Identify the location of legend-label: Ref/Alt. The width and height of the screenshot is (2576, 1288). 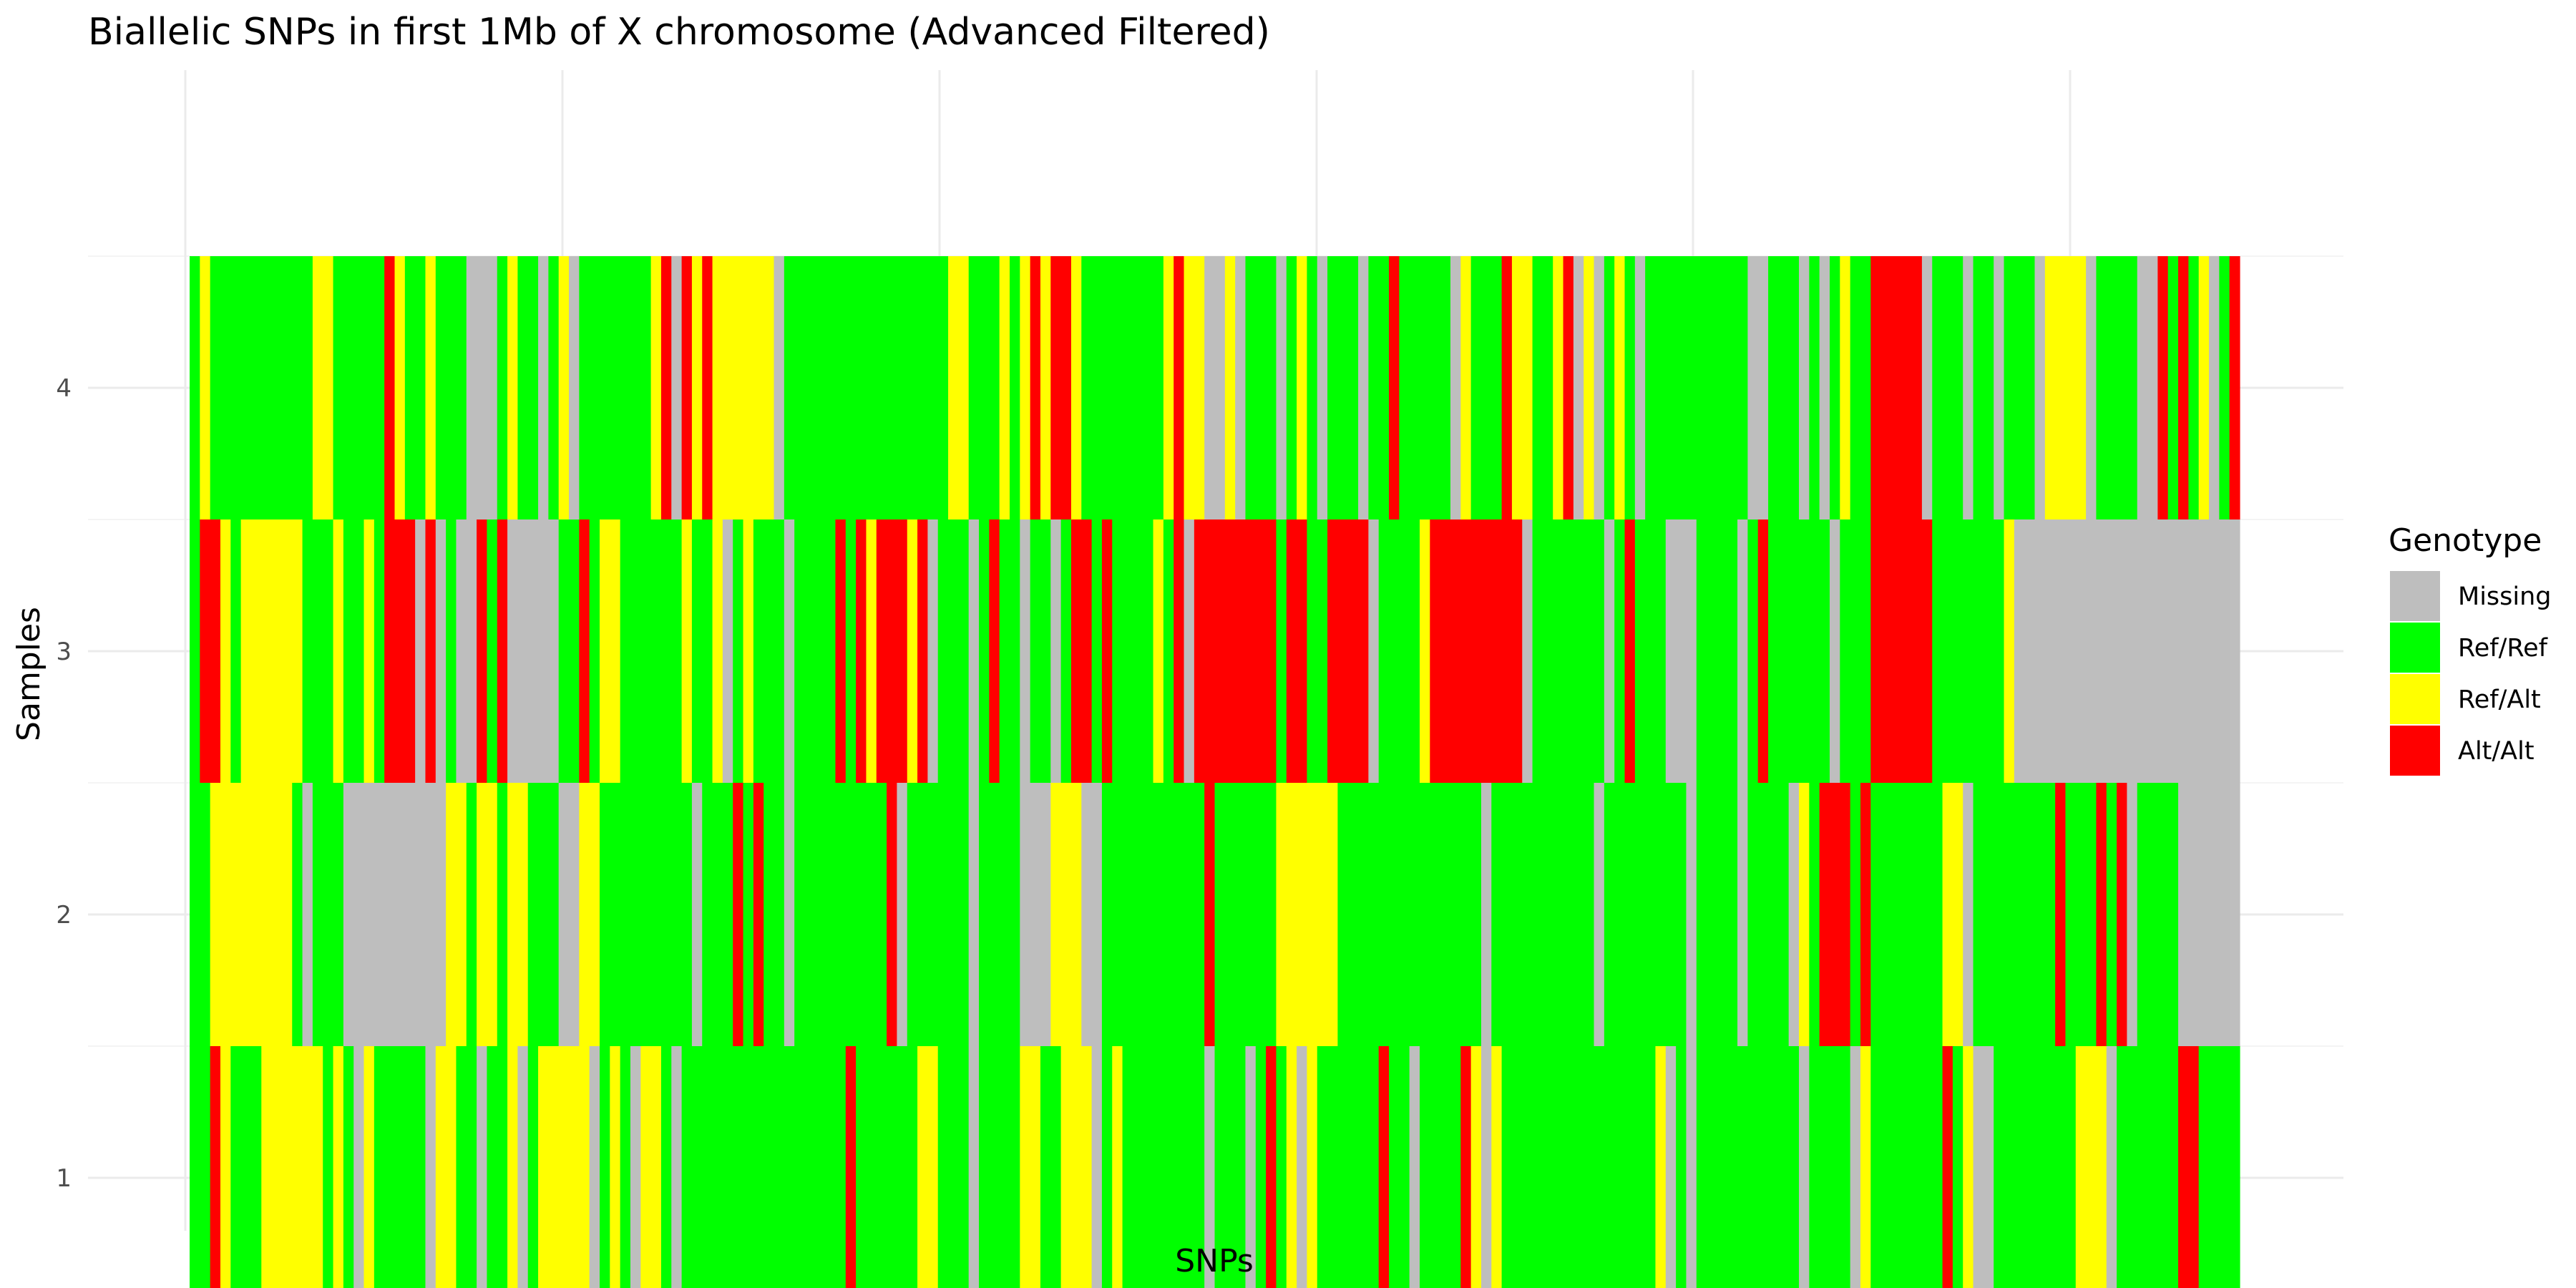
(2499, 700).